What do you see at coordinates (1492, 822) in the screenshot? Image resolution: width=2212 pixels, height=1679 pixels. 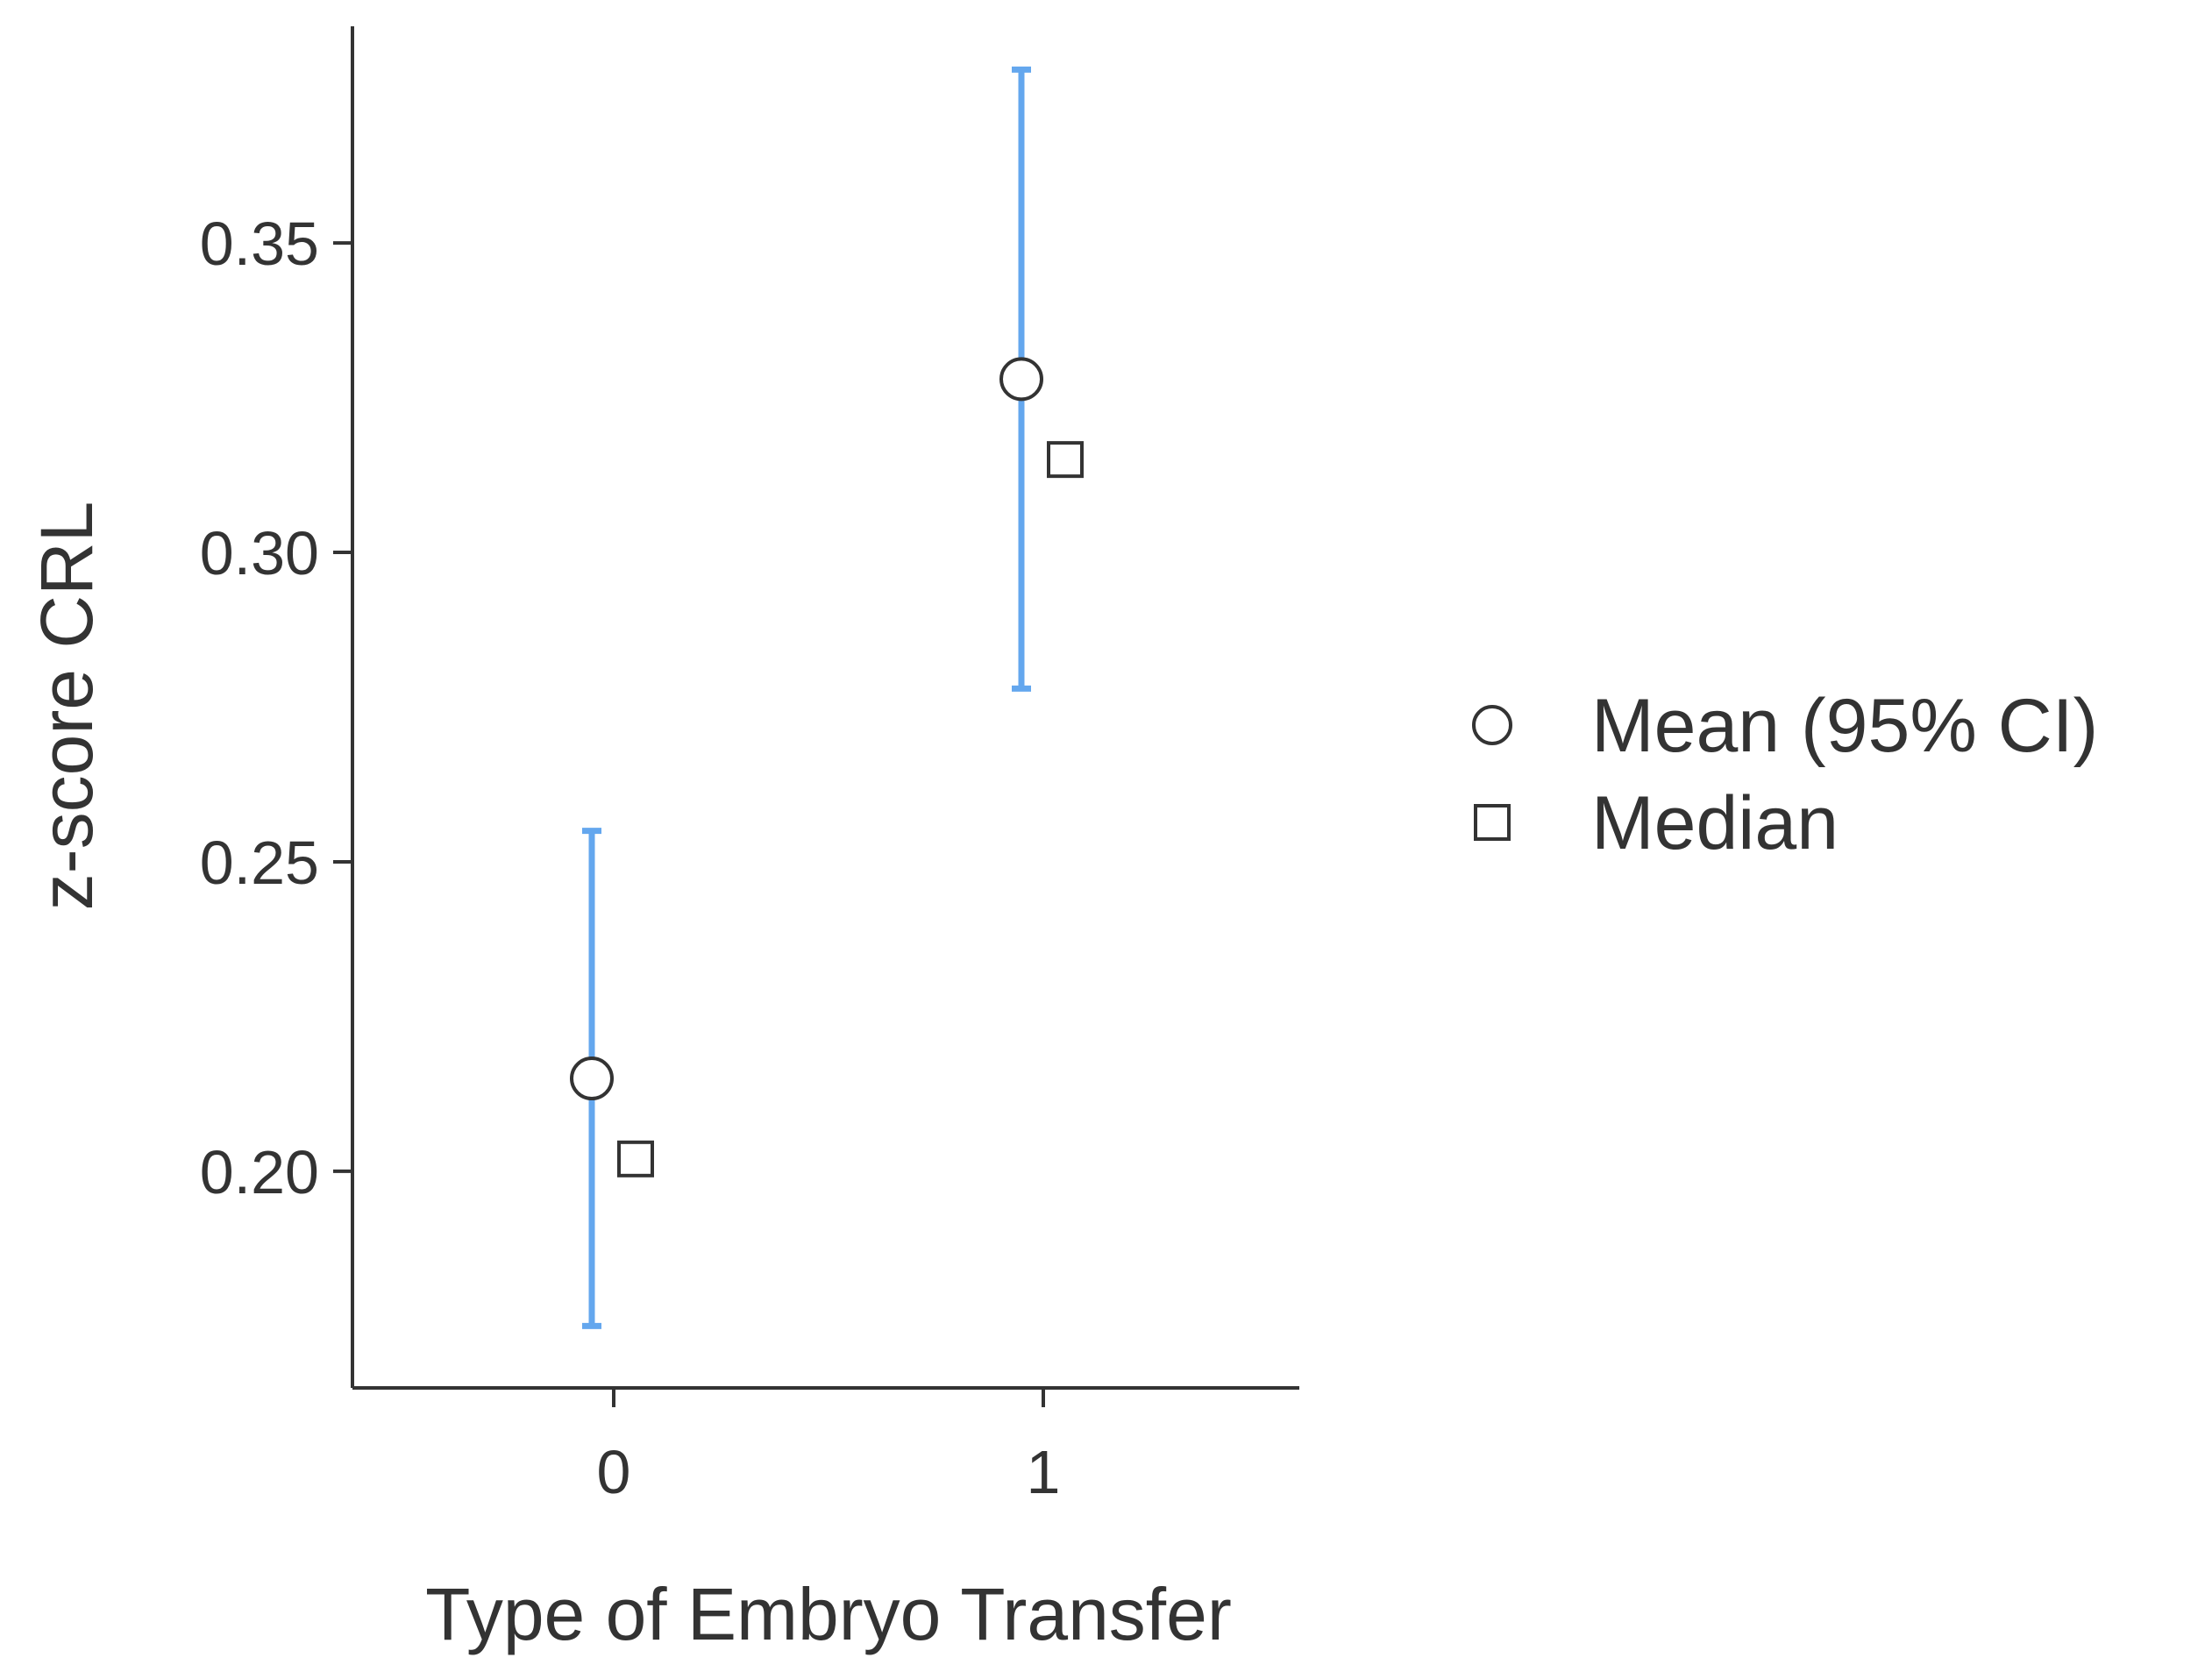 I see `legend-median-marker` at bounding box center [1492, 822].